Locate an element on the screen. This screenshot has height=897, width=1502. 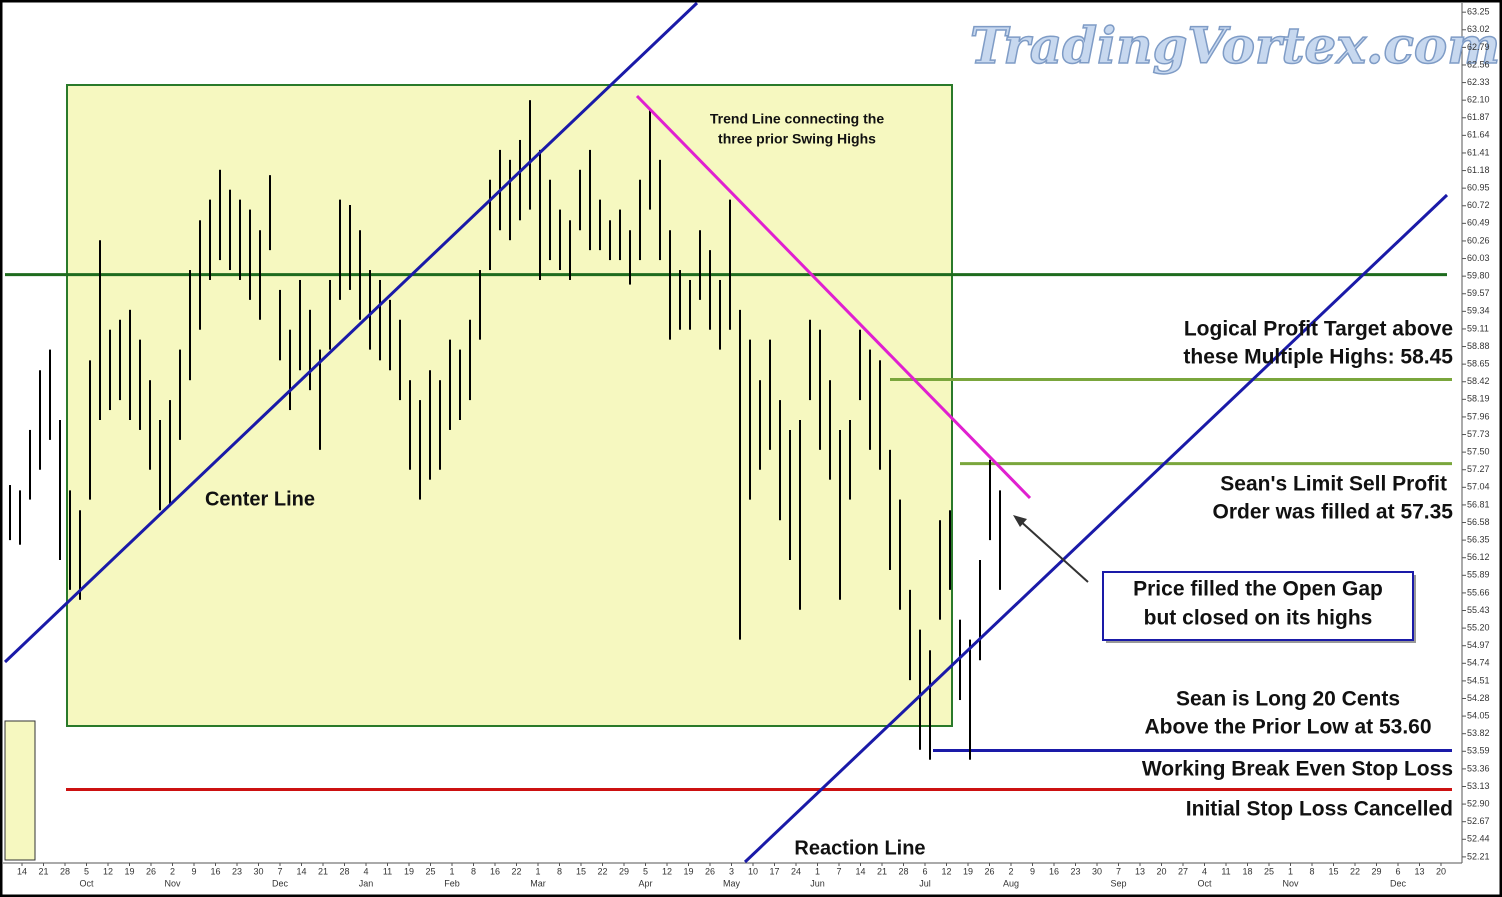
y-tick-label: 60.49 is located at coordinates (1478, 223).